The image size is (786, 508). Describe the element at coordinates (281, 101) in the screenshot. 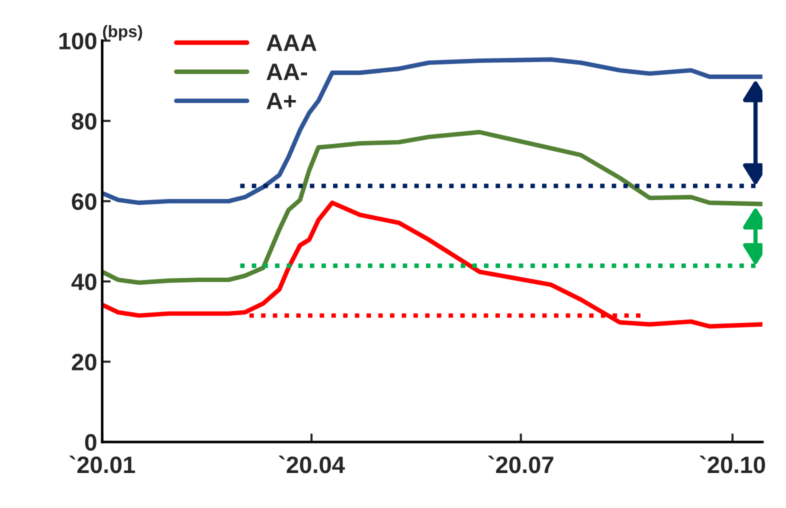

I see `legend-label: A+` at that location.